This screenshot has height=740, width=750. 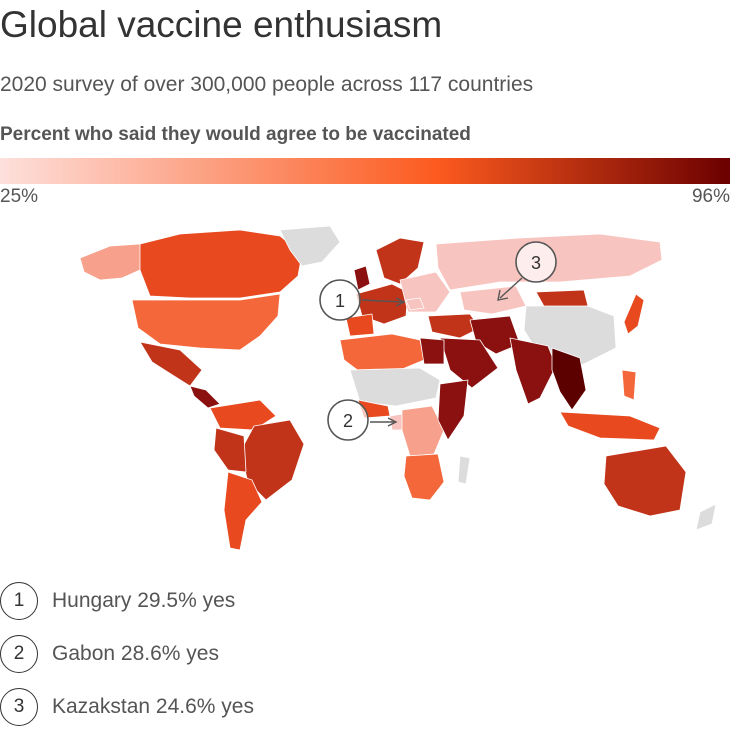 I want to click on callout-note-text-1: Hungary 29.5% yes, so click(x=144, y=600).